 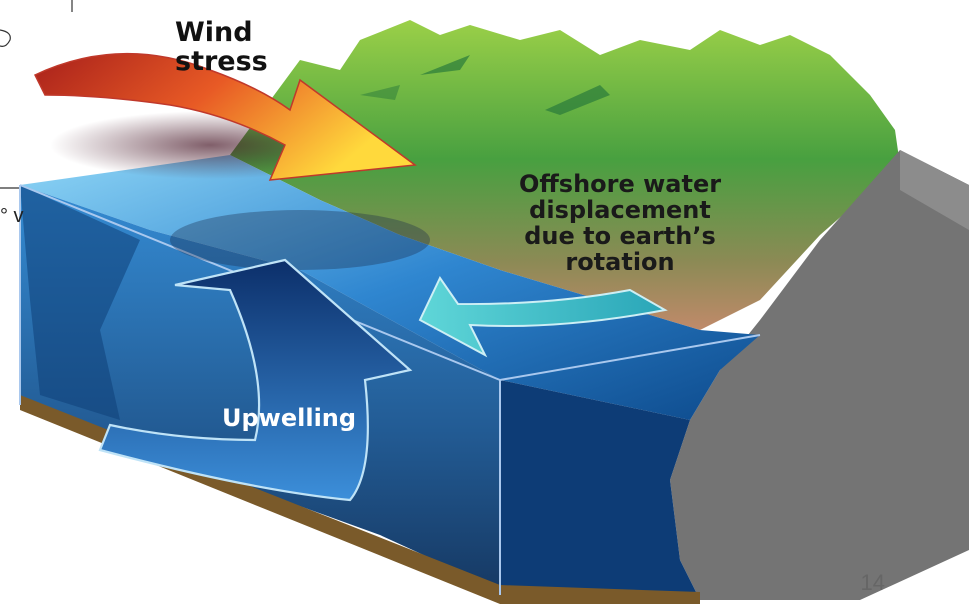 I want to click on wind-stress-arrow, so click(x=225, y=117).